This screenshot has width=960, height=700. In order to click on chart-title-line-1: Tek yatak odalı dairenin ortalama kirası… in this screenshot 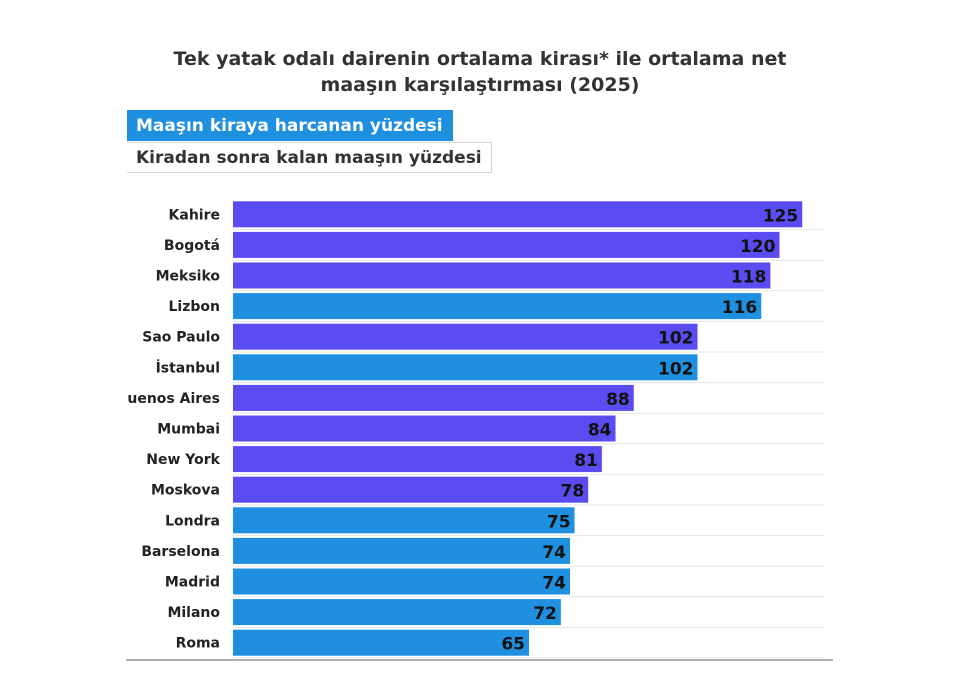, I will do `click(480, 59)`.